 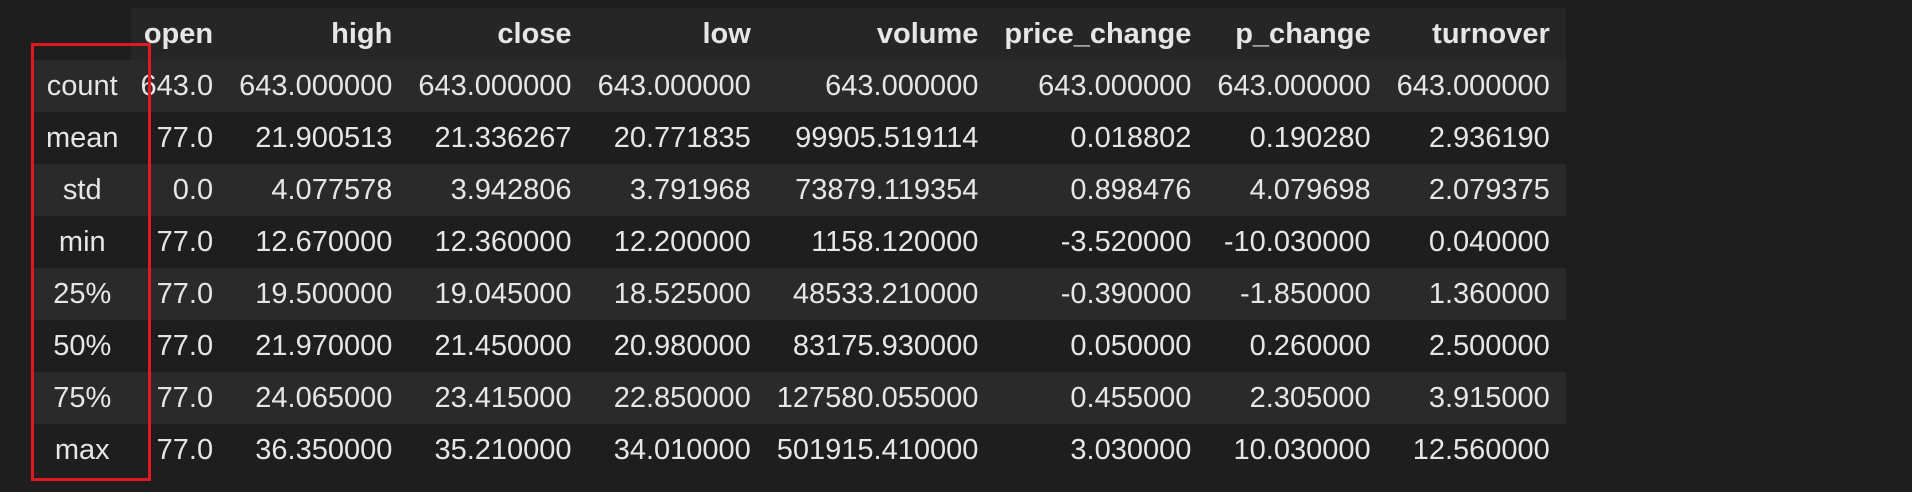 What do you see at coordinates (880, 34) in the screenshot?
I see `column-header-volume: volume` at bounding box center [880, 34].